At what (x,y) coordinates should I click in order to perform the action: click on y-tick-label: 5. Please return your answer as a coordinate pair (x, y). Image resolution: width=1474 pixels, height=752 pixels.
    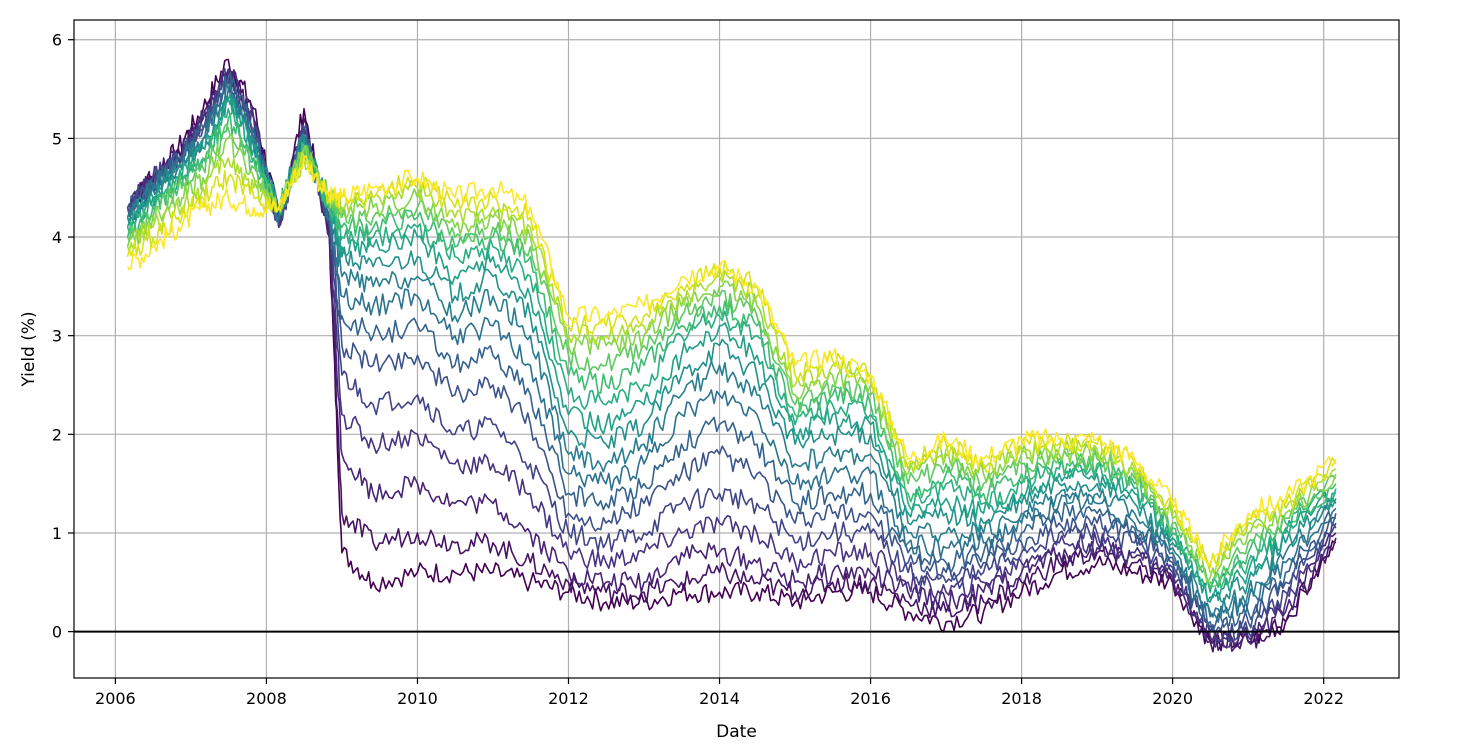
    Looking at the image, I should click on (57, 138).